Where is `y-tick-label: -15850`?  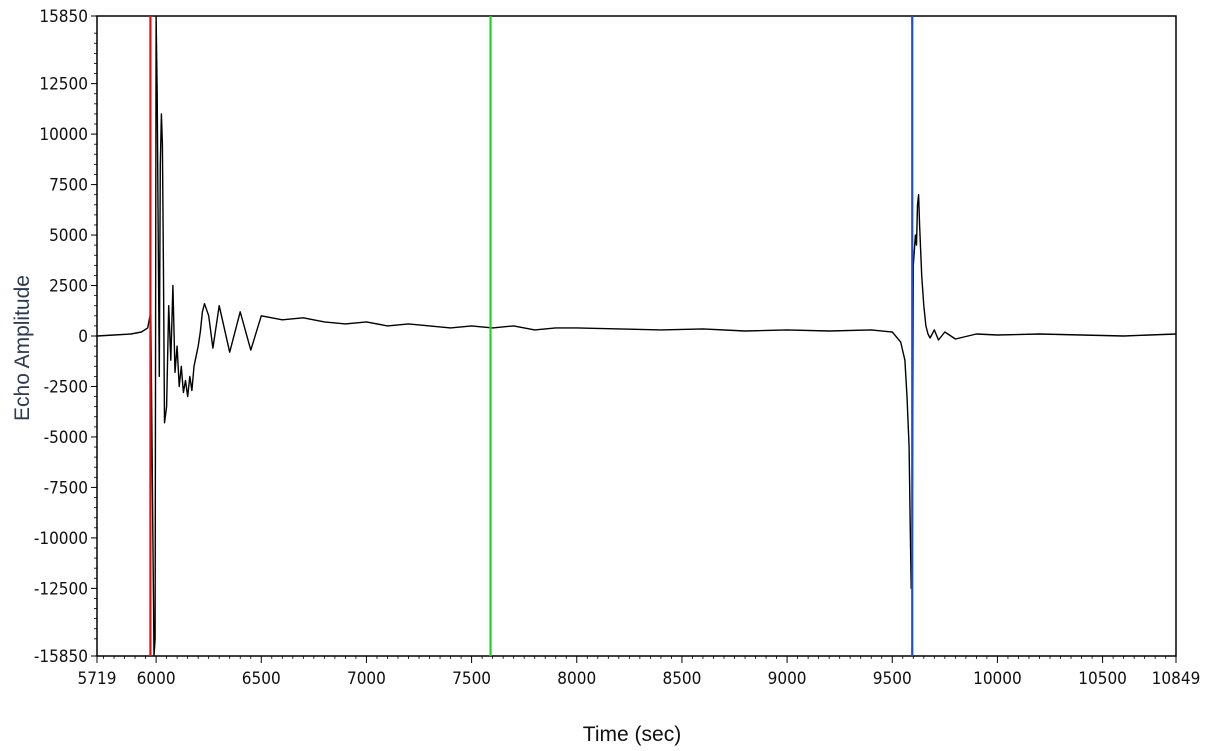
y-tick-label: -15850 is located at coordinates (61, 657).